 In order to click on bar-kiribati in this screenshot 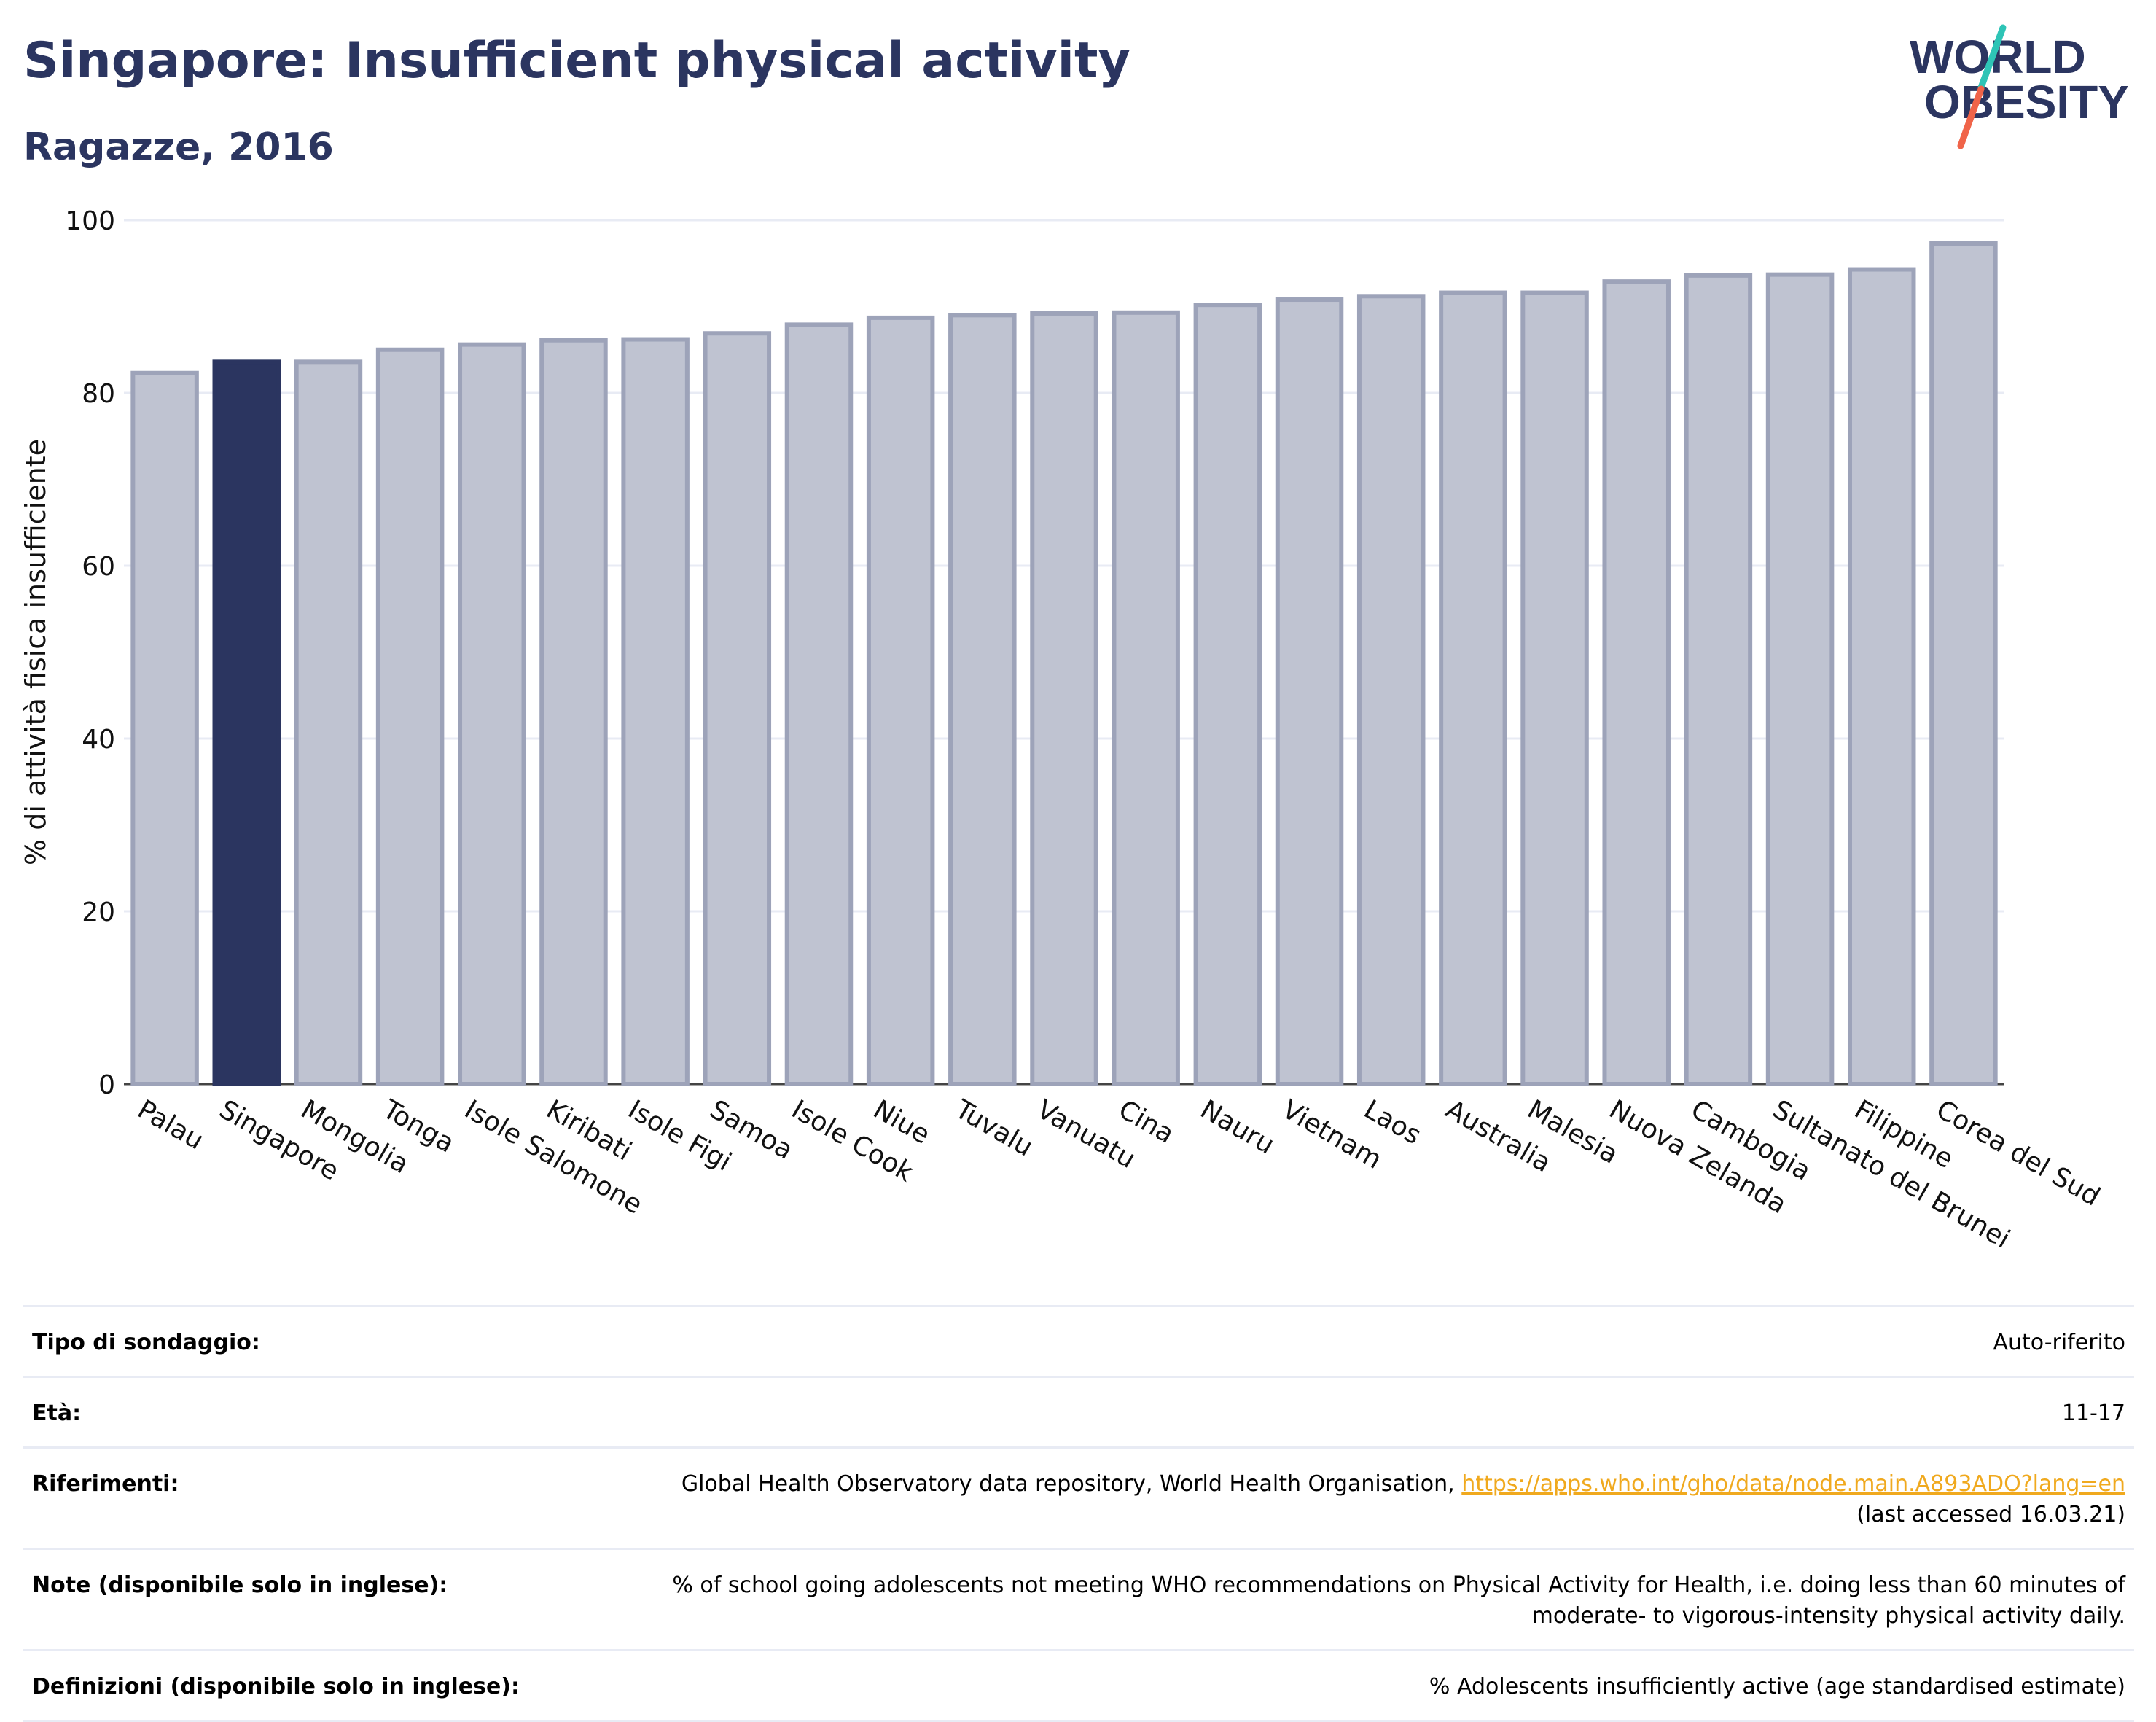, I will do `click(574, 712)`.